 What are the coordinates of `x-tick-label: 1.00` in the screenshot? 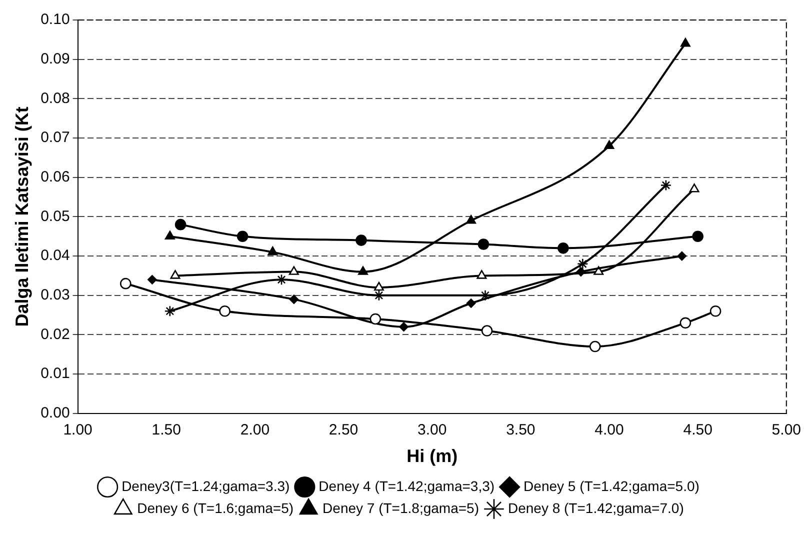 It's located at (77, 430).